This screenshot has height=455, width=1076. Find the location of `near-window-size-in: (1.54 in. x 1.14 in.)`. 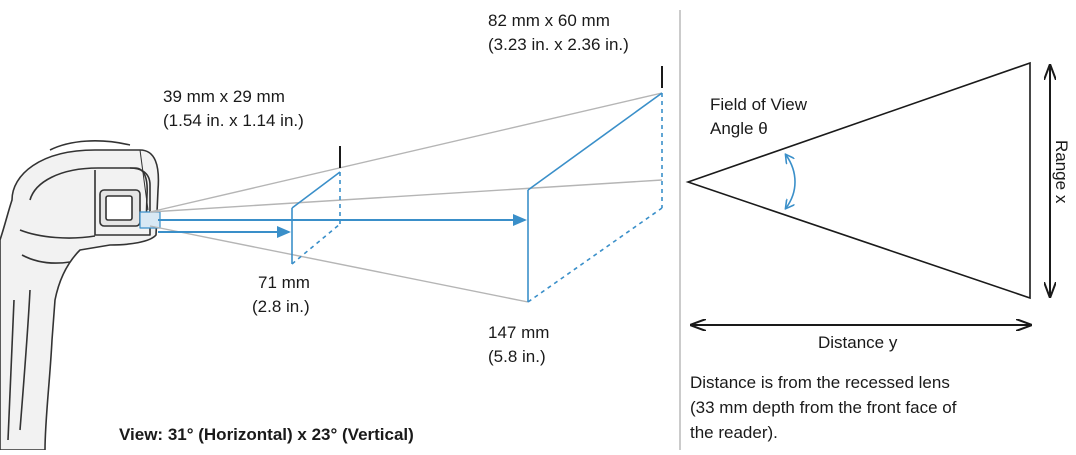

near-window-size-in: (1.54 in. x 1.14 in.) is located at coordinates (233, 120).